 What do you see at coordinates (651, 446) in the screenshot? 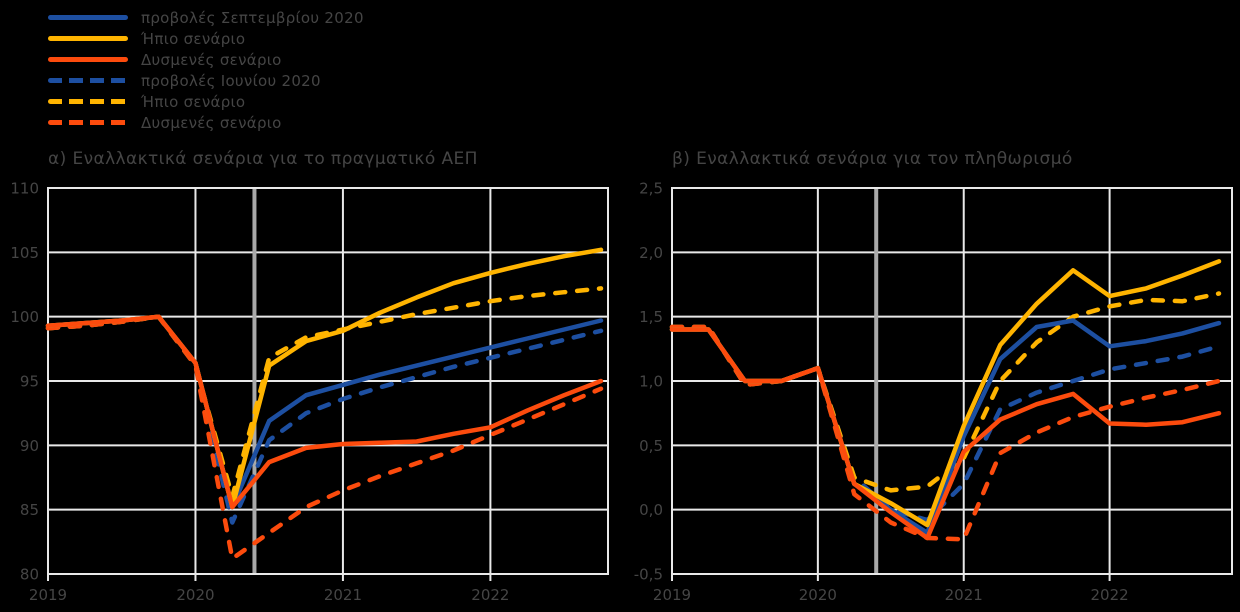
I see `chart-b-y-label: 0,5` at bounding box center [651, 446].